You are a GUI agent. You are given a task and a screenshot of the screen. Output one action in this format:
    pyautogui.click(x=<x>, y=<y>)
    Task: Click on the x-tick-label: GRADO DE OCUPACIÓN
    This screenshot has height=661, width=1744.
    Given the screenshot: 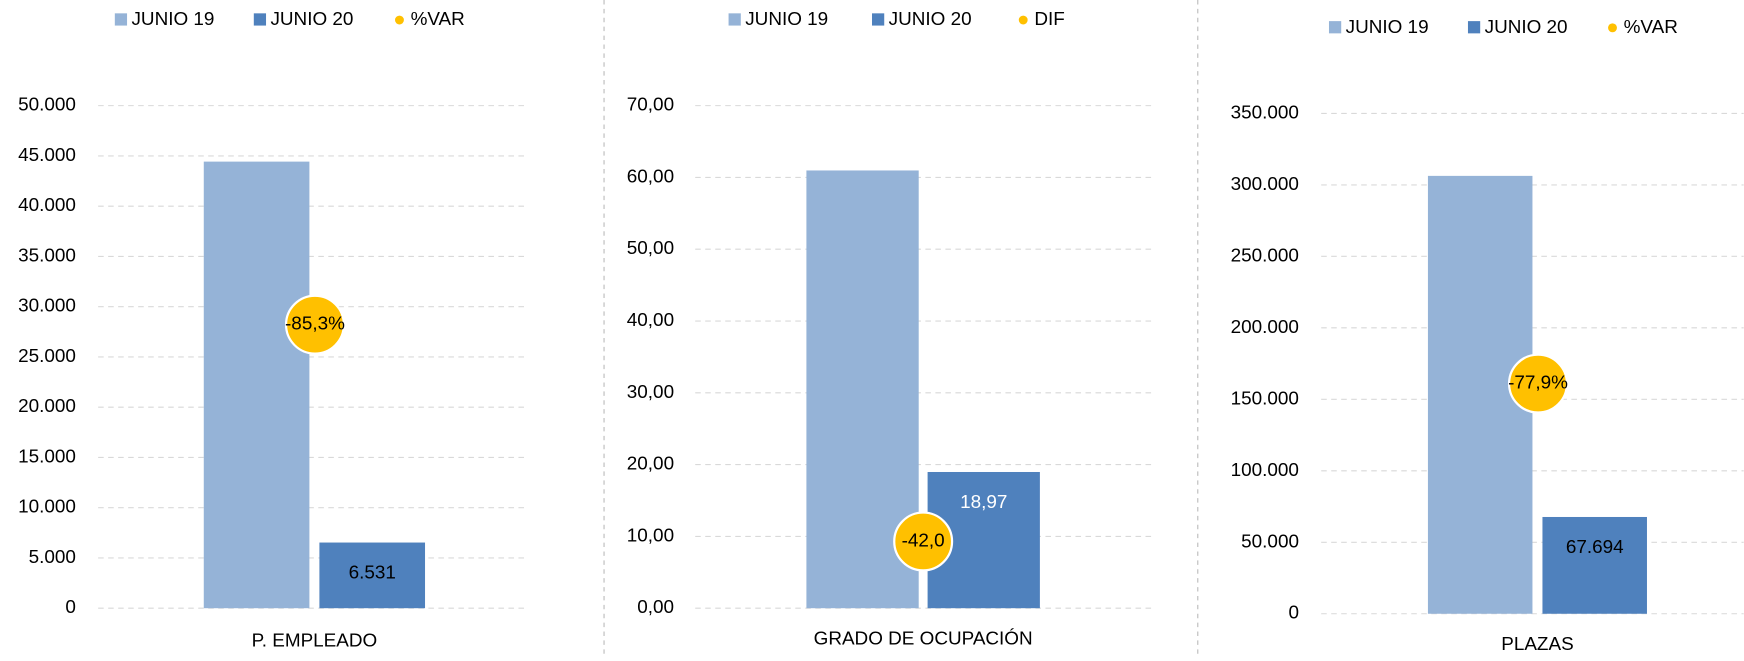 What is the action you would take?
    pyautogui.click(x=923, y=638)
    